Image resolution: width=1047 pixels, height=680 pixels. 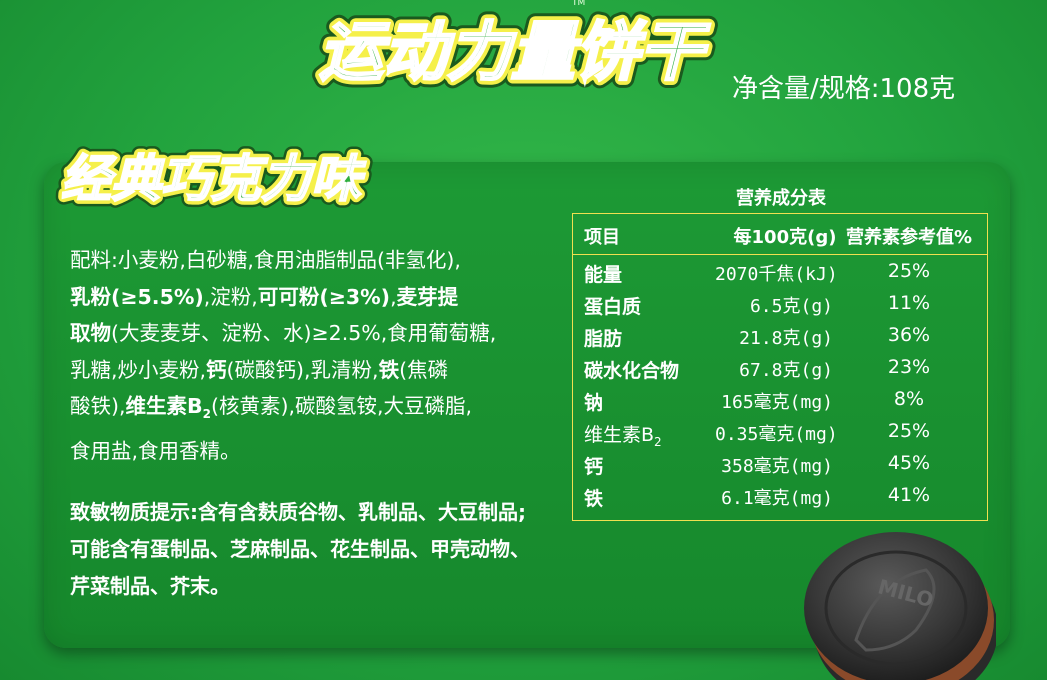 I want to click on ingredients-line: 酸铁),维生素B2(核黄素),碳酸氢铵,大豆磷脂,, so click(x=320, y=410).